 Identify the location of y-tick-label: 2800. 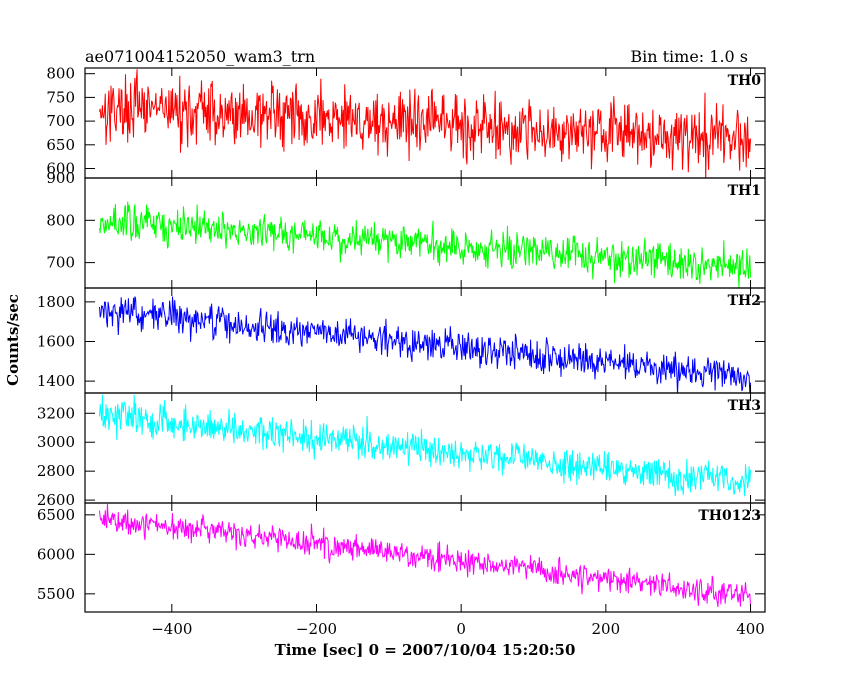
(56, 471).